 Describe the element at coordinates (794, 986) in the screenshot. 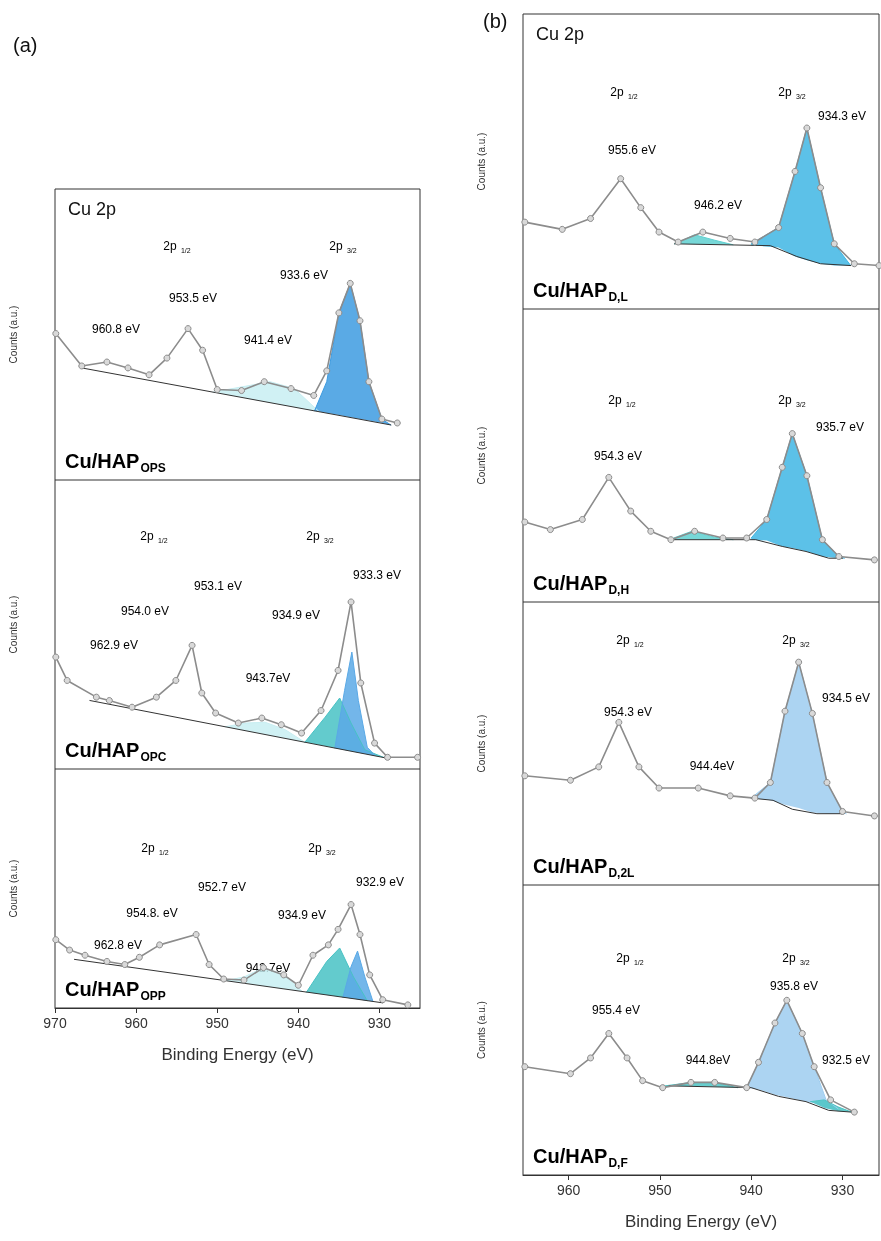

I see `text: 935.8 eV` at that location.